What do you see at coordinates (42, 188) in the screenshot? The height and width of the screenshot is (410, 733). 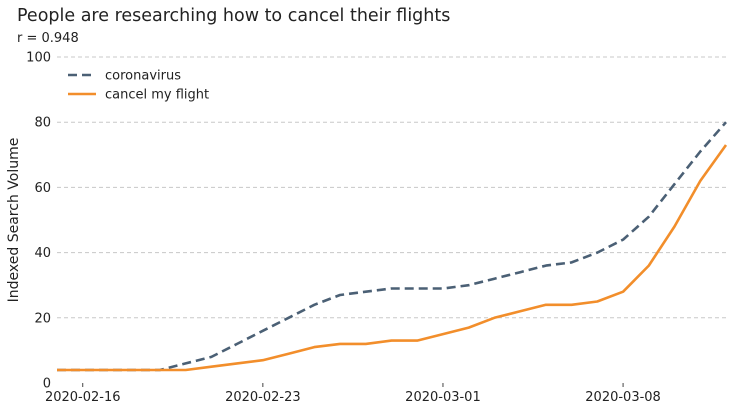 I see `y-tick-label: 60` at bounding box center [42, 188].